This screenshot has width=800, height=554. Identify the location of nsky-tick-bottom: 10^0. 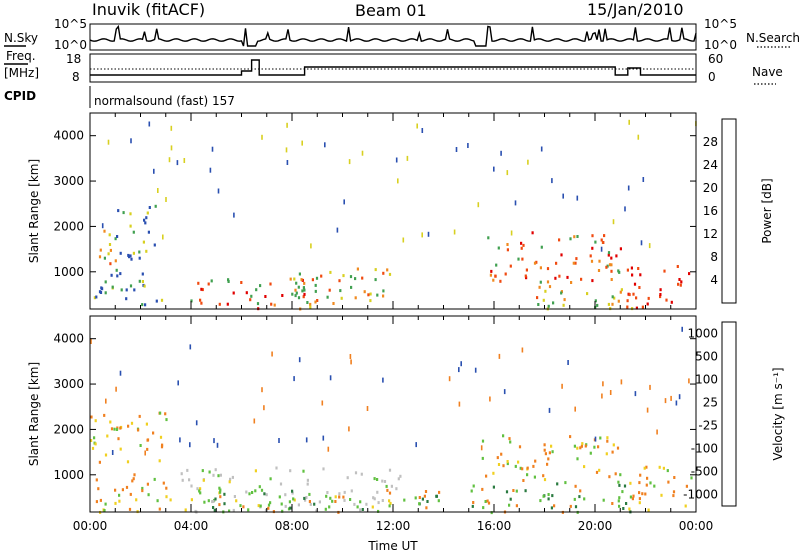
(70, 45).